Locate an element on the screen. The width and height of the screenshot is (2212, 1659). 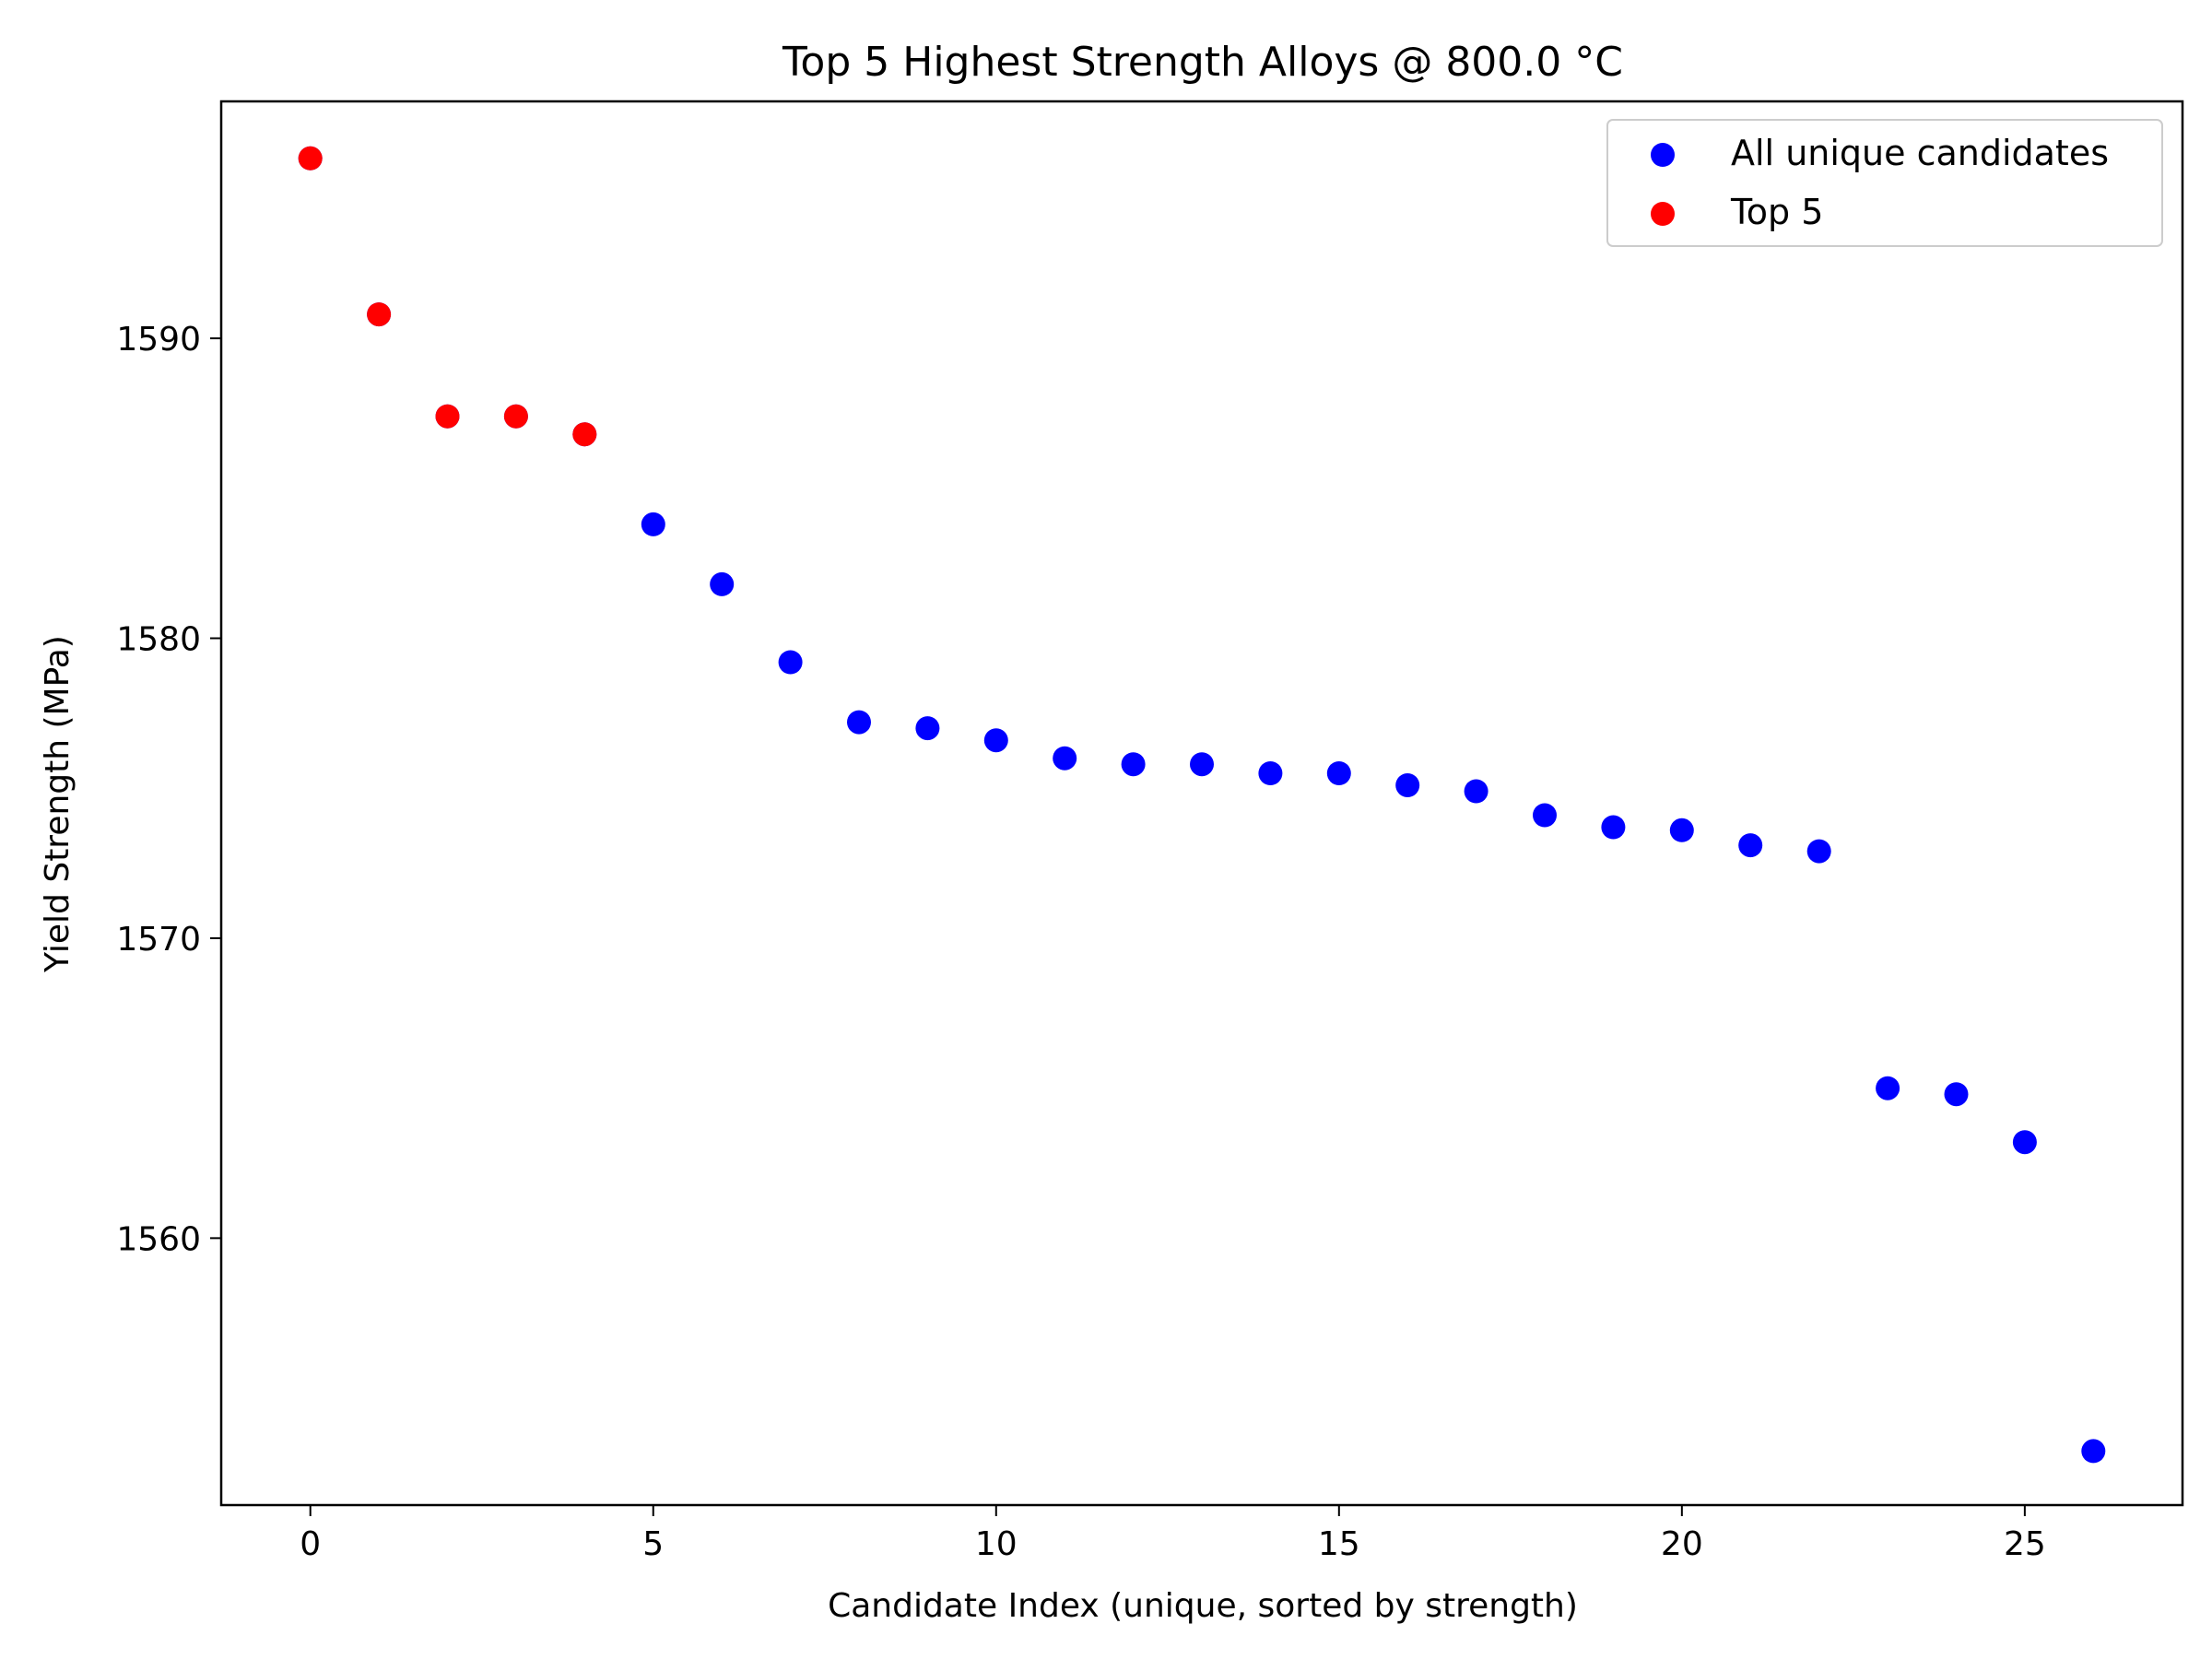
legend-marker-all-candidates is located at coordinates (1663, 155).